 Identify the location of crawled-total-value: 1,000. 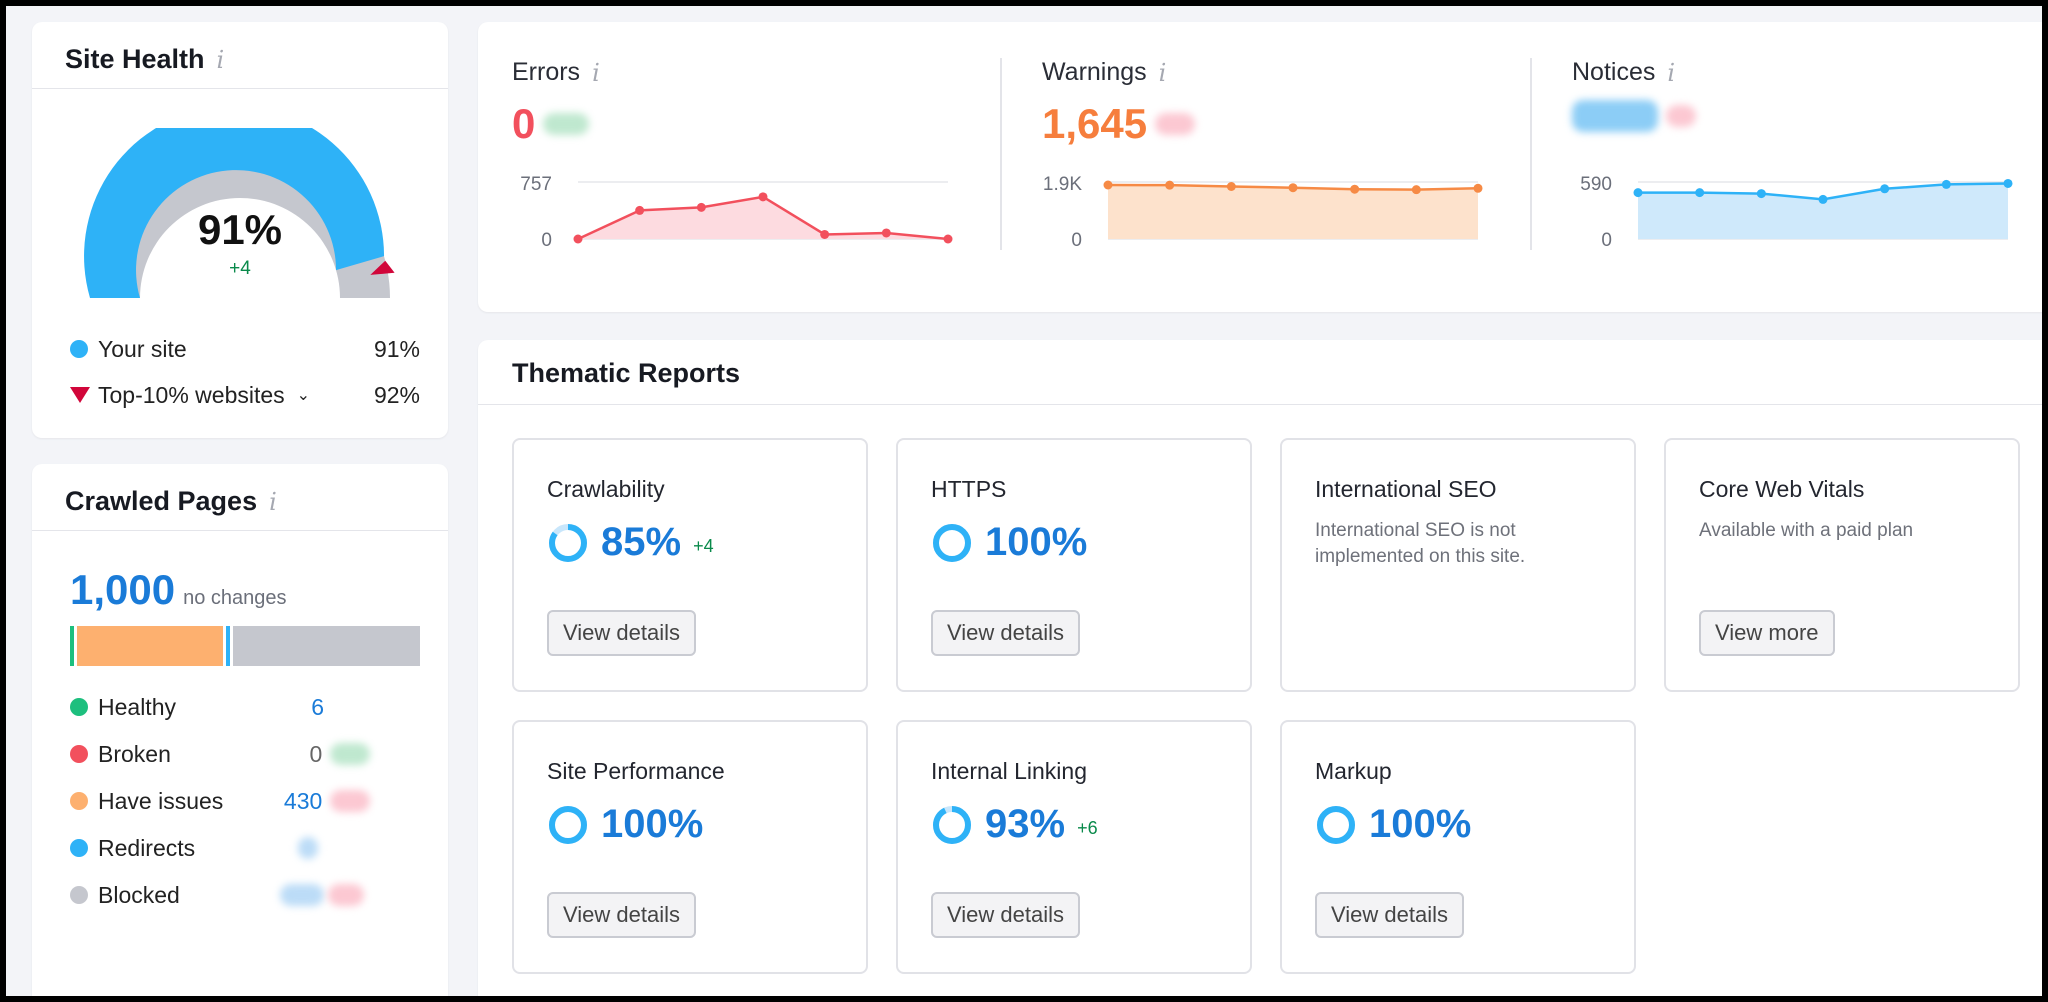
(123, 589).